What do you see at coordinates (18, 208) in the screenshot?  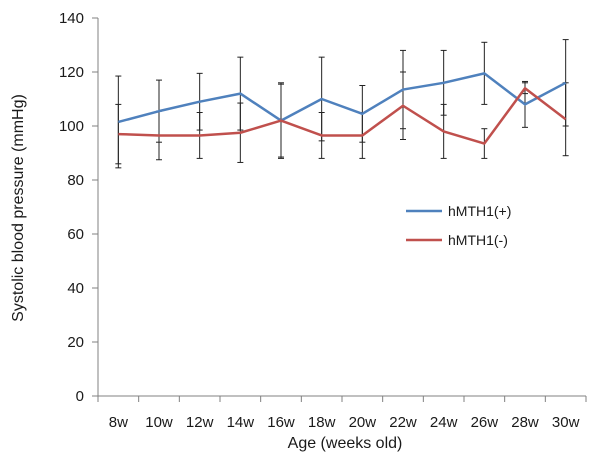 I see `y-axis-title: Systolic blood pressure (mmHg)` at bounding box center [18, 208].